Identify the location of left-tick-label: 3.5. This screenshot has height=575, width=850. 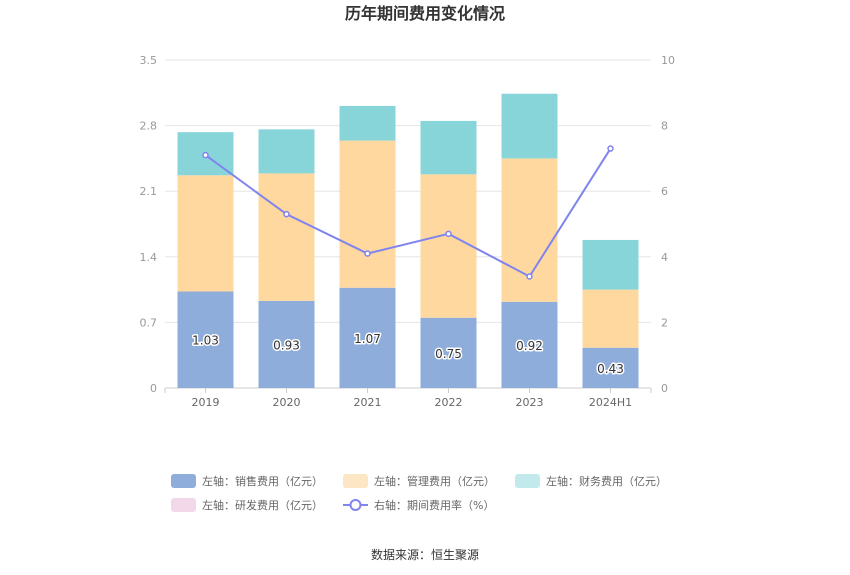
(149, 60).